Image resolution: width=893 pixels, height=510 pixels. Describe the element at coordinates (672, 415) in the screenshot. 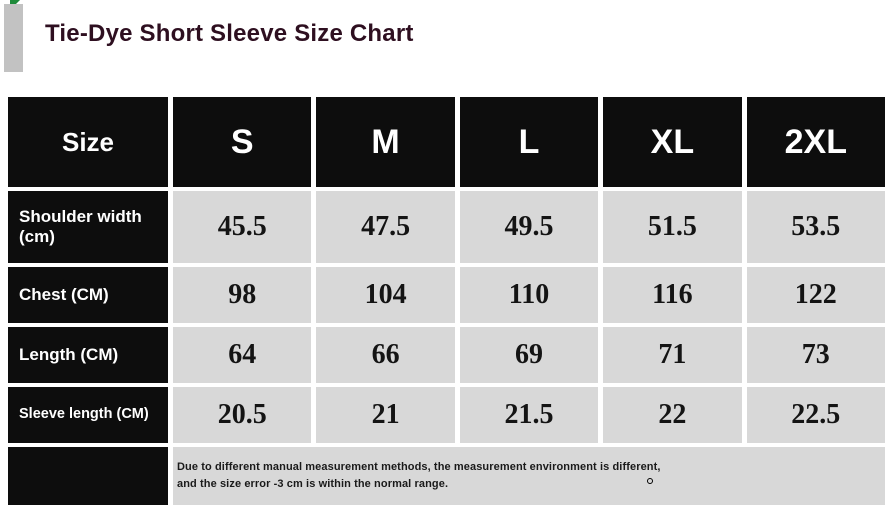

I see `value-cell: 22` at that location.